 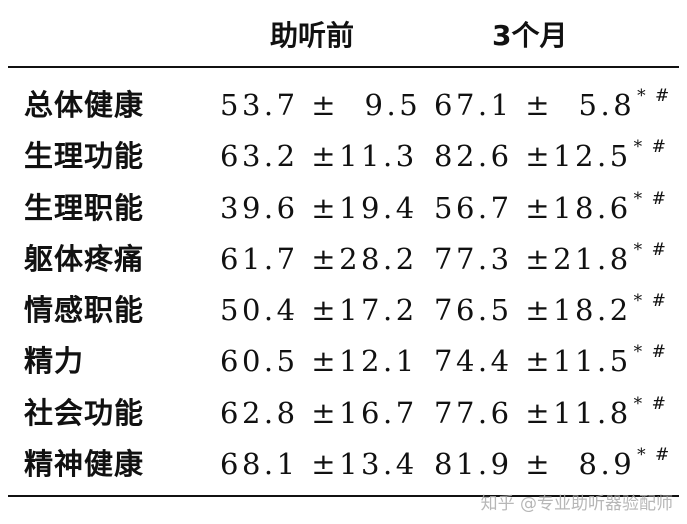 I want to click on table-row: 精力 60.5 ±12.1 74.4 ±11.5 * #, so click(x=343, y=360).